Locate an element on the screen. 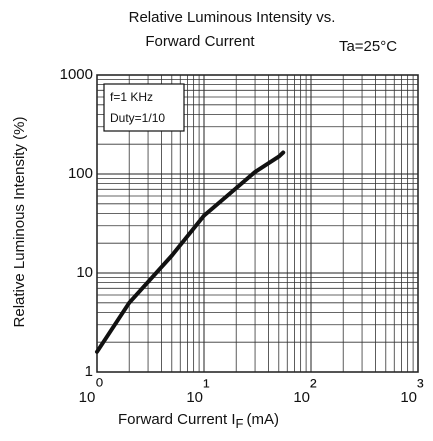 The height and width of the screenshot is (441, 433). y-tick-label: 1 is located at coordinates (89, 371).